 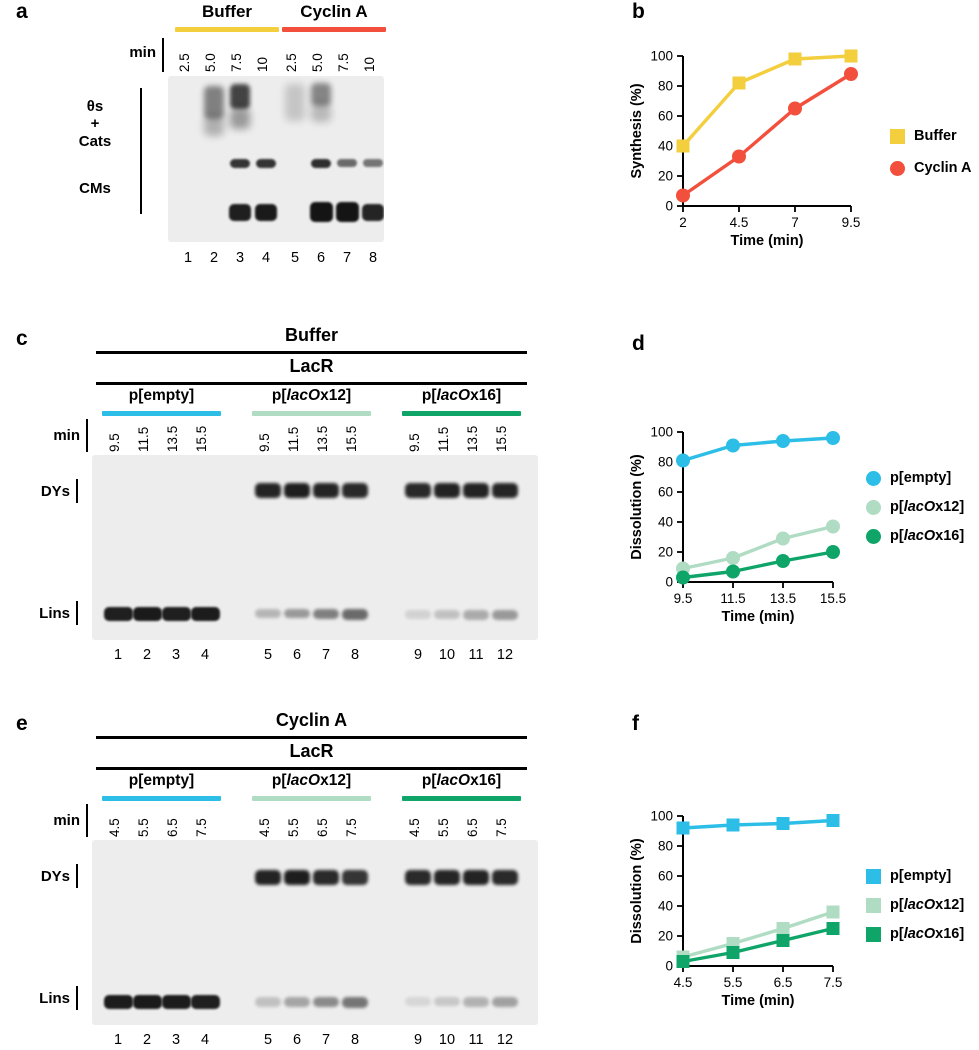 What do you see at coordinates (315, 547) in the screenshot?
I see `gel-blot` at bounding box center [315, 547].